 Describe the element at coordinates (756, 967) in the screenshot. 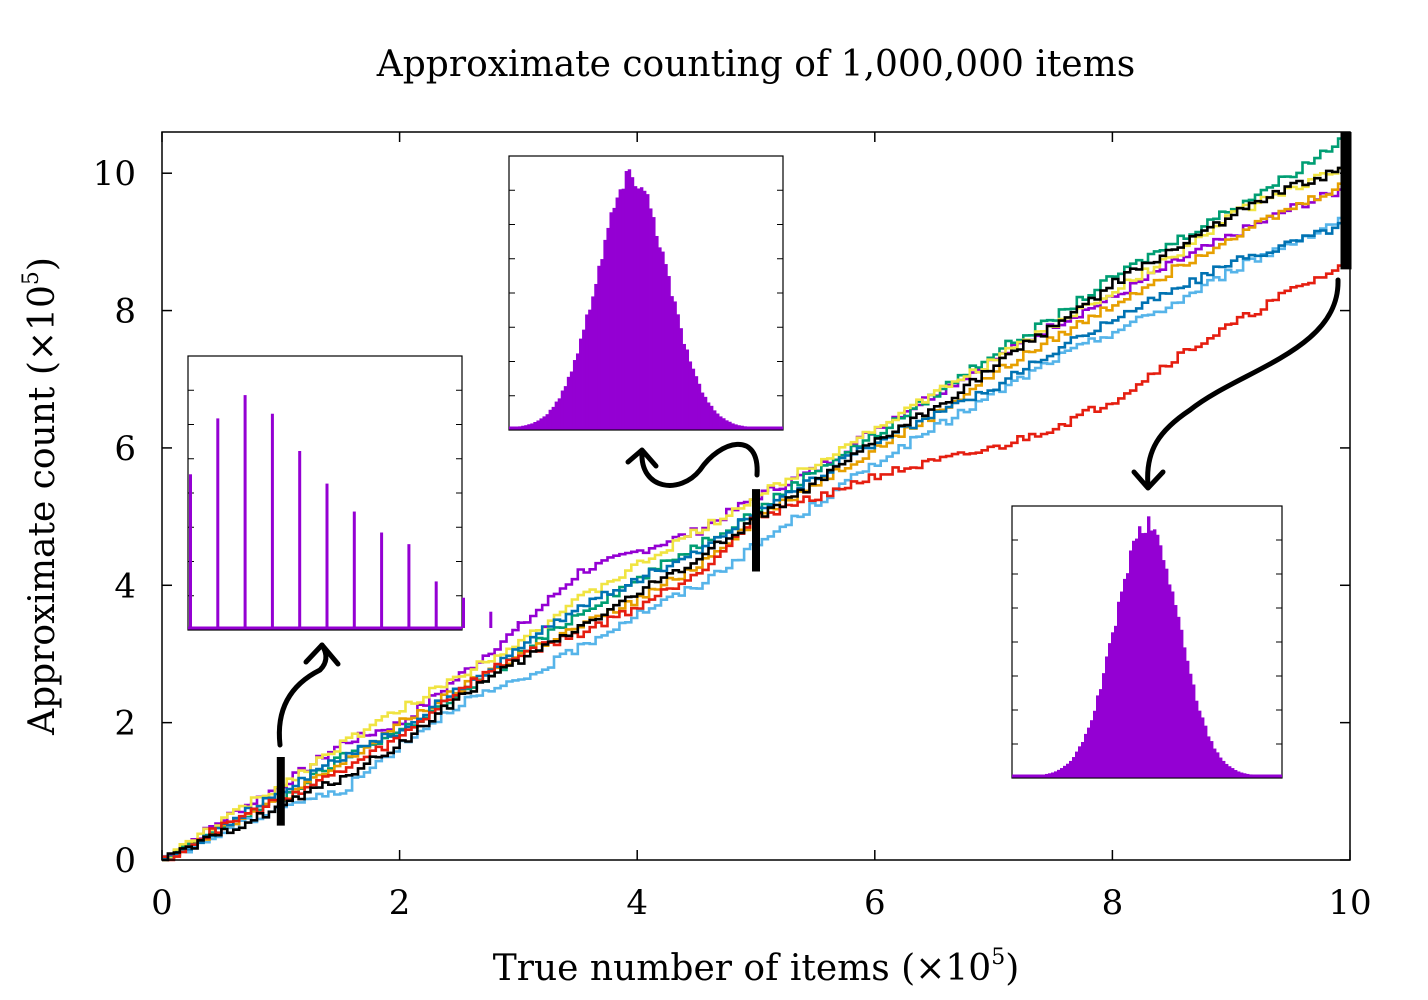

I see `x-axis-label: True number of items (×105)` at that location.